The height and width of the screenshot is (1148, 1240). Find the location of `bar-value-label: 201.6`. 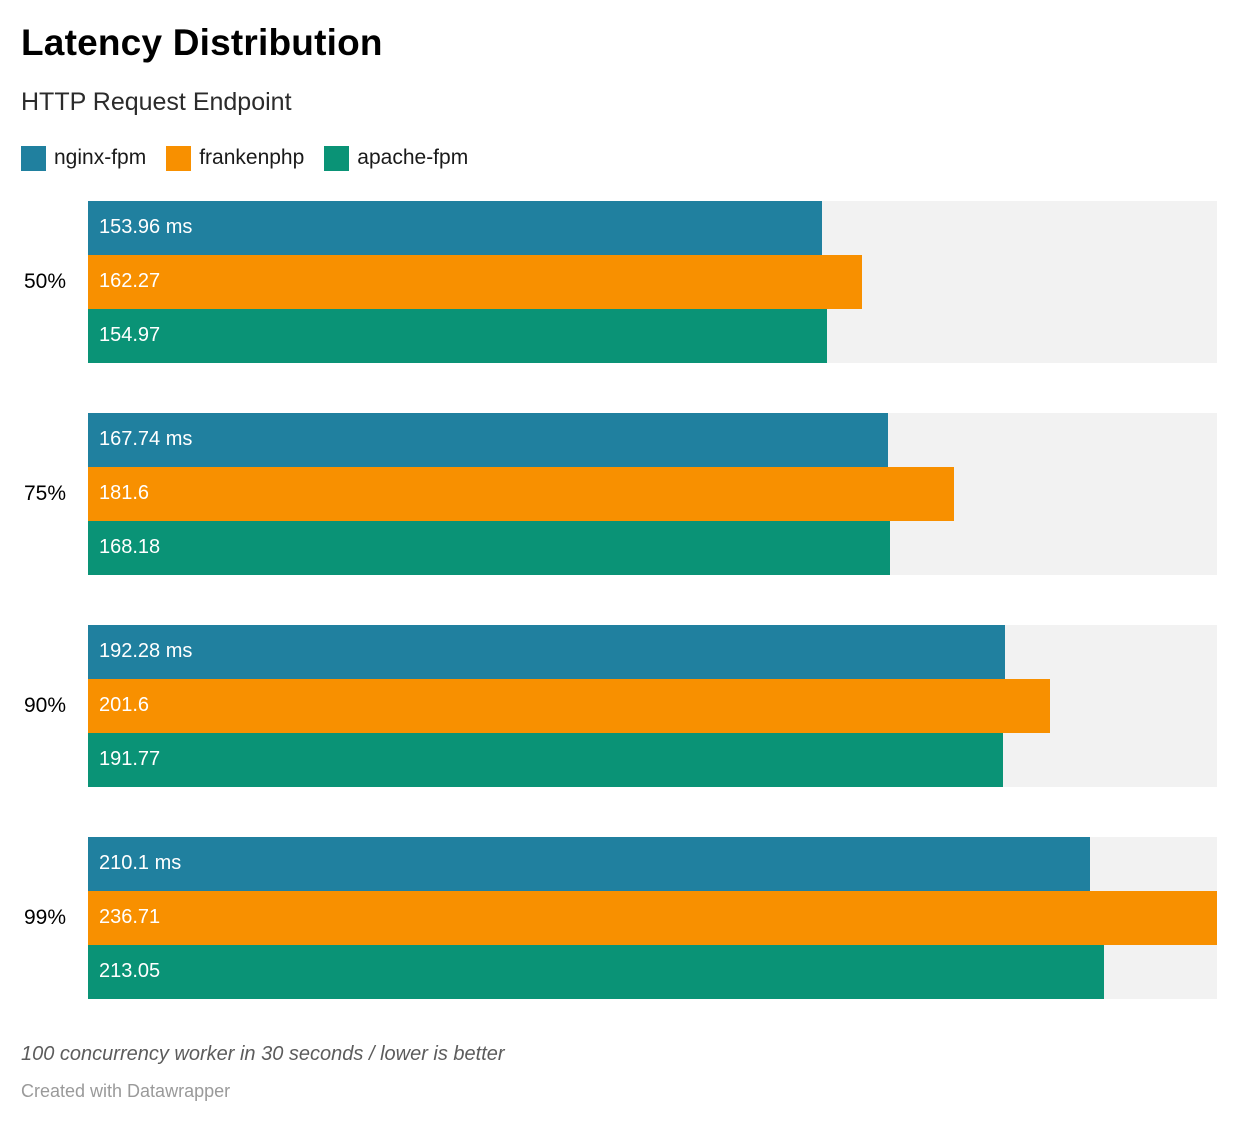

bar-value-label: 201.6 is located at coordinates (124, 705).